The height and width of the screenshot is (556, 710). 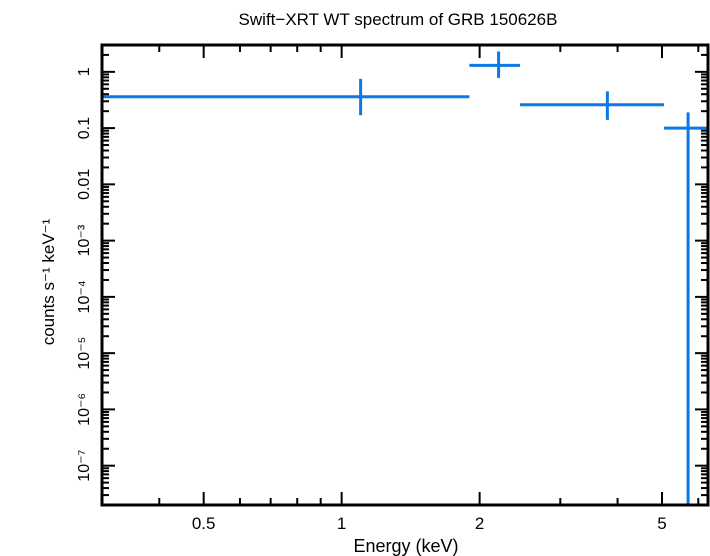 I want to click on y-tick-label: 10⁻⁷, so click(x=84, y=465).